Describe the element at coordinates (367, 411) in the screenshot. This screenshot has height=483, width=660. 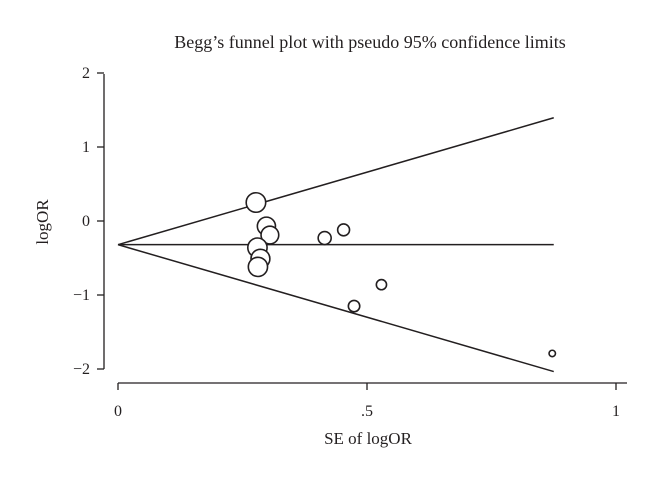
I see `x-tick-label: .5` at that location.